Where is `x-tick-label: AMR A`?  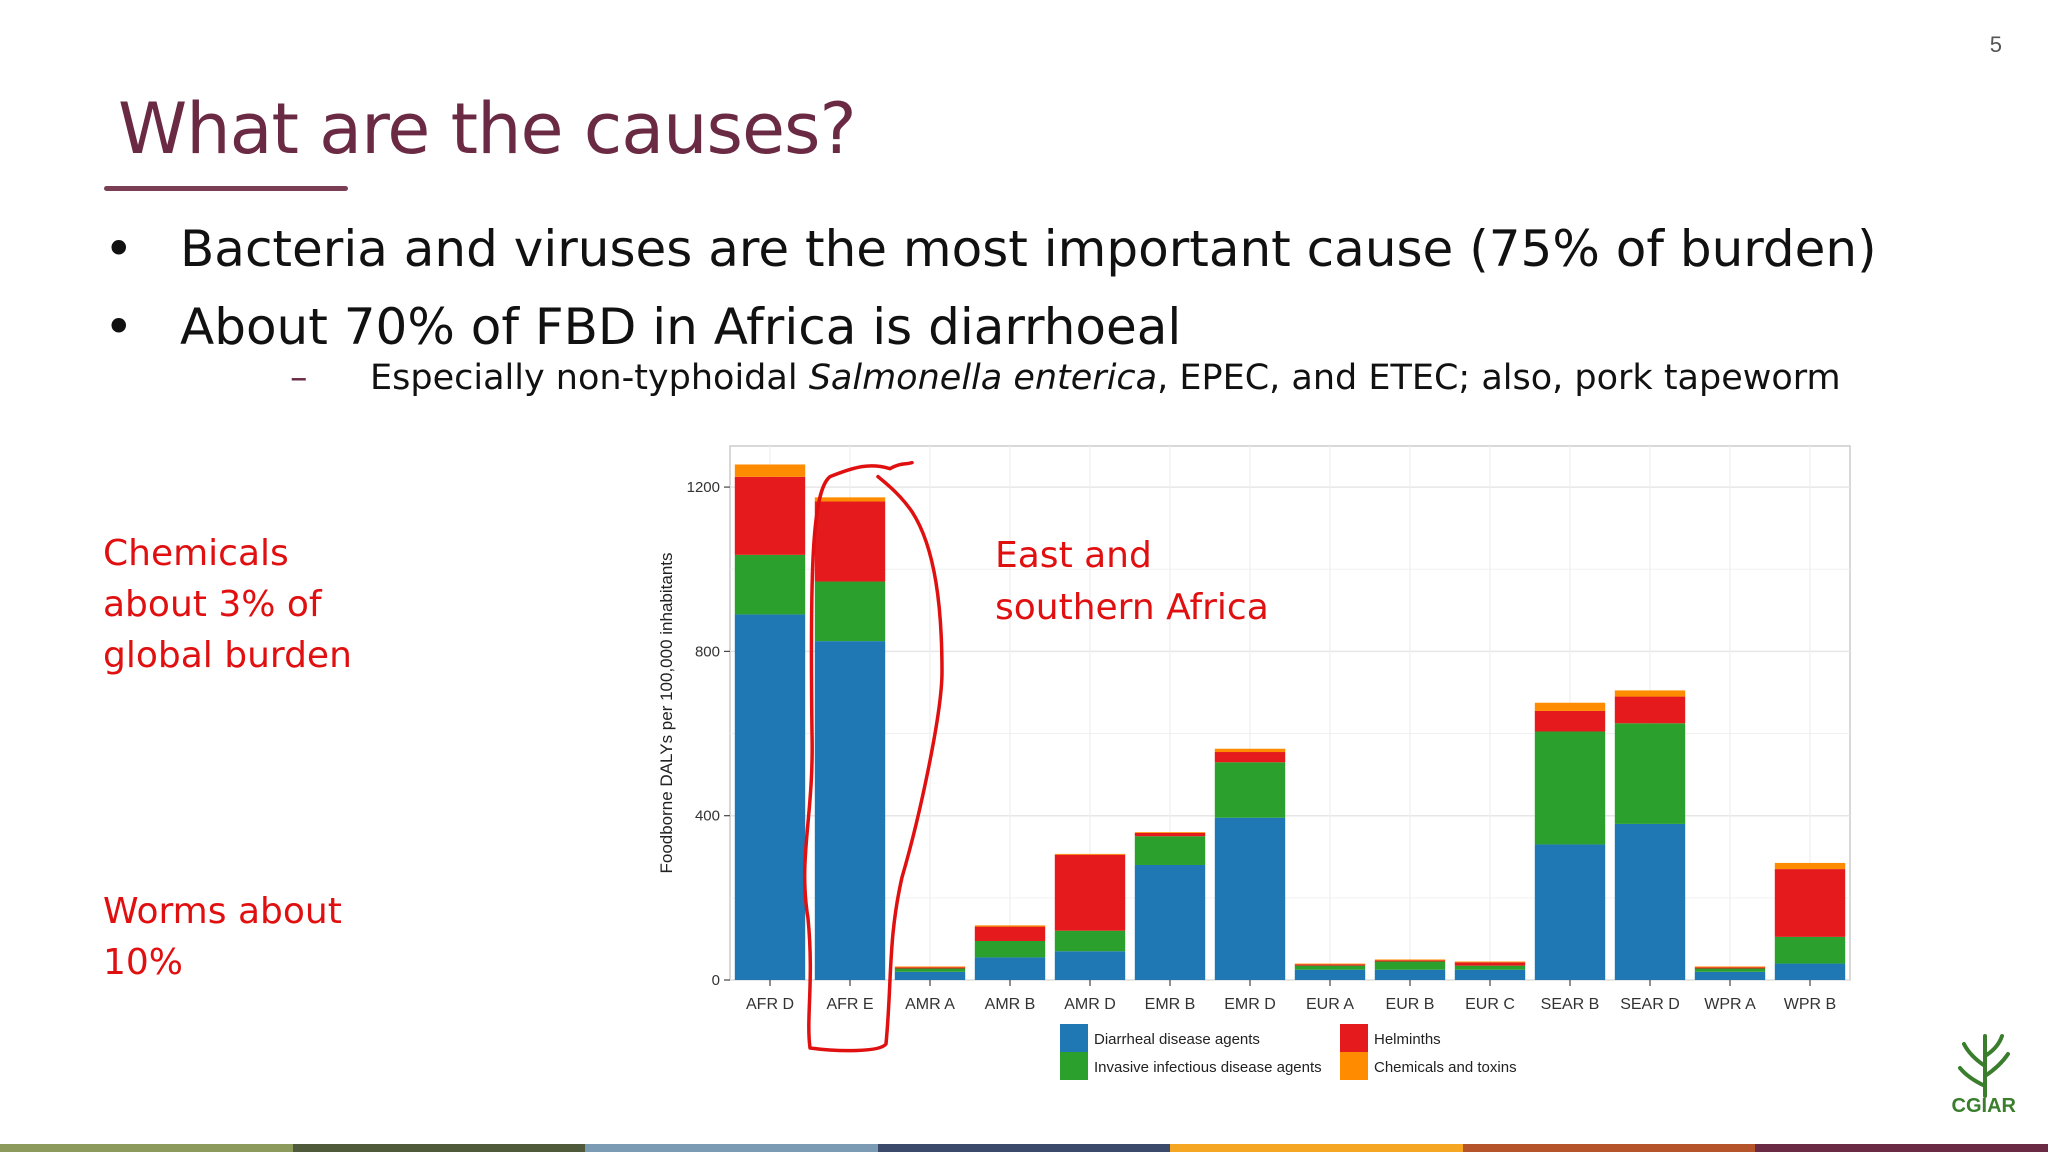
x-tick-label: AMR A is located at coordinates (930, 1004).